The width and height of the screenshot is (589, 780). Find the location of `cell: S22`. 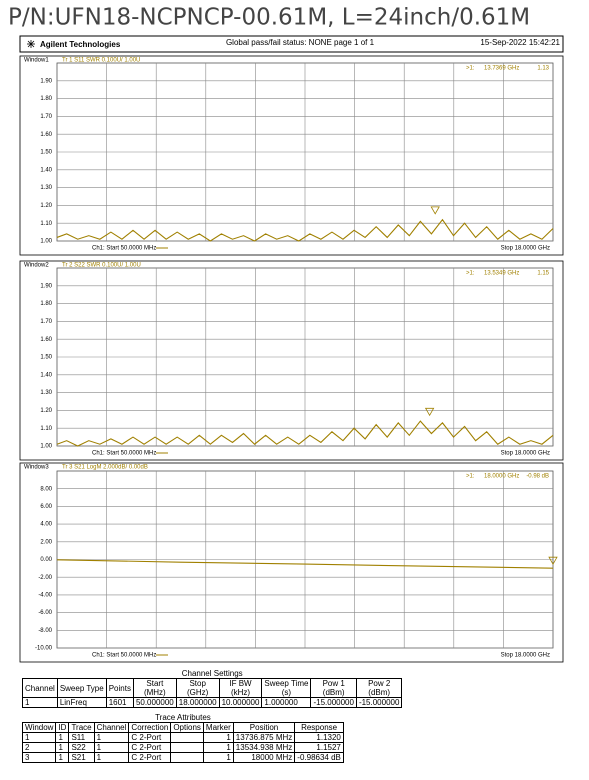

cell: S22 is located at coordinates (81, 747).